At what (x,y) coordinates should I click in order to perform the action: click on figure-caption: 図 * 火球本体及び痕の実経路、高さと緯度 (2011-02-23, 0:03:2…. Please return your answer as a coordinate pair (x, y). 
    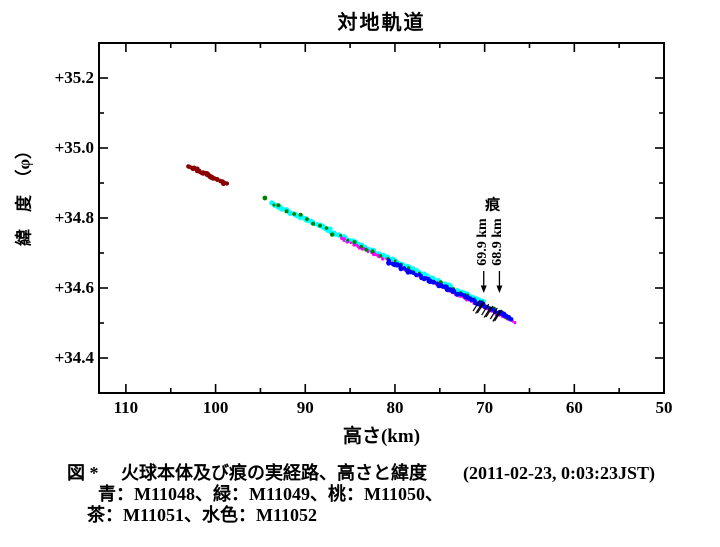
    Looking at the image, I should click on (361, 494).